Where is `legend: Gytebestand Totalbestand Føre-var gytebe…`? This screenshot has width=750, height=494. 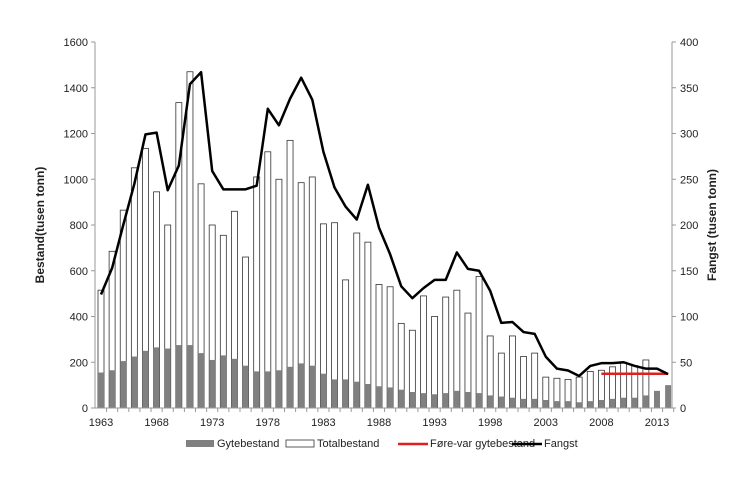
legend: Gytebestand Totalbestand Føre-var gytebe… is located at coordinates (382, 444).